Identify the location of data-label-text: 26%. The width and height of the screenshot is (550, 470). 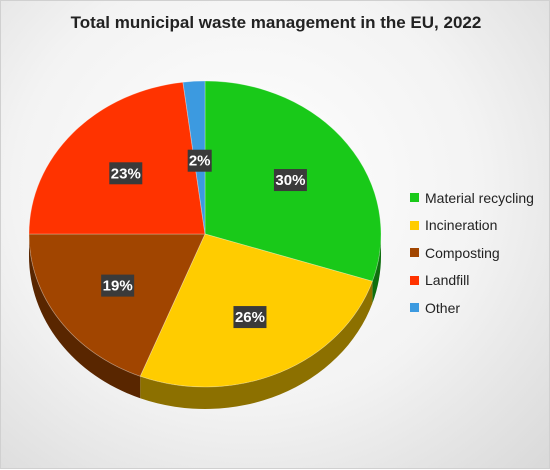
(250, 317).